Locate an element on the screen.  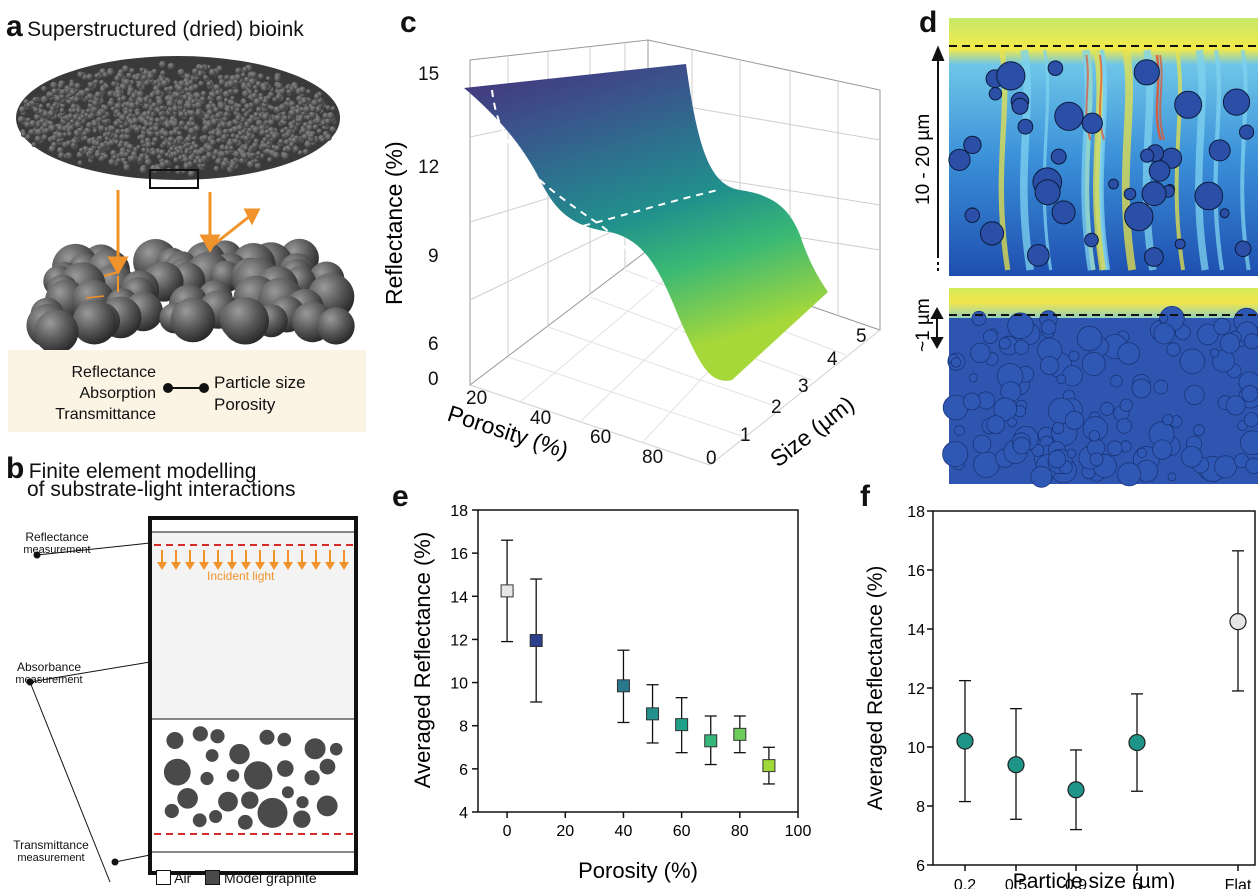
term-porosity: Porosity is located at coordinates (245, 404).